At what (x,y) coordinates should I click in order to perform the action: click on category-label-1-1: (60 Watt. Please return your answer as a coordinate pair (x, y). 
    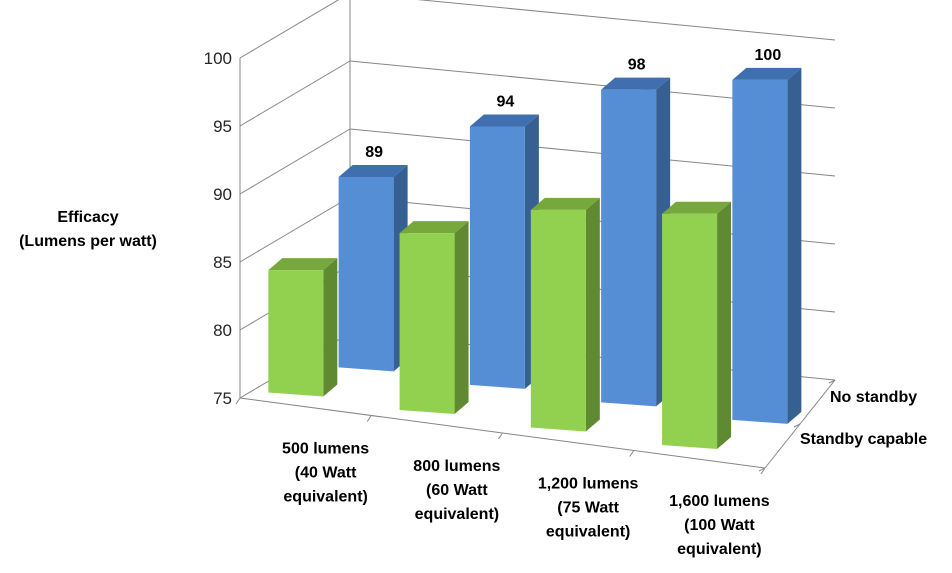
    Looking at the image, I should click on (457, 490).